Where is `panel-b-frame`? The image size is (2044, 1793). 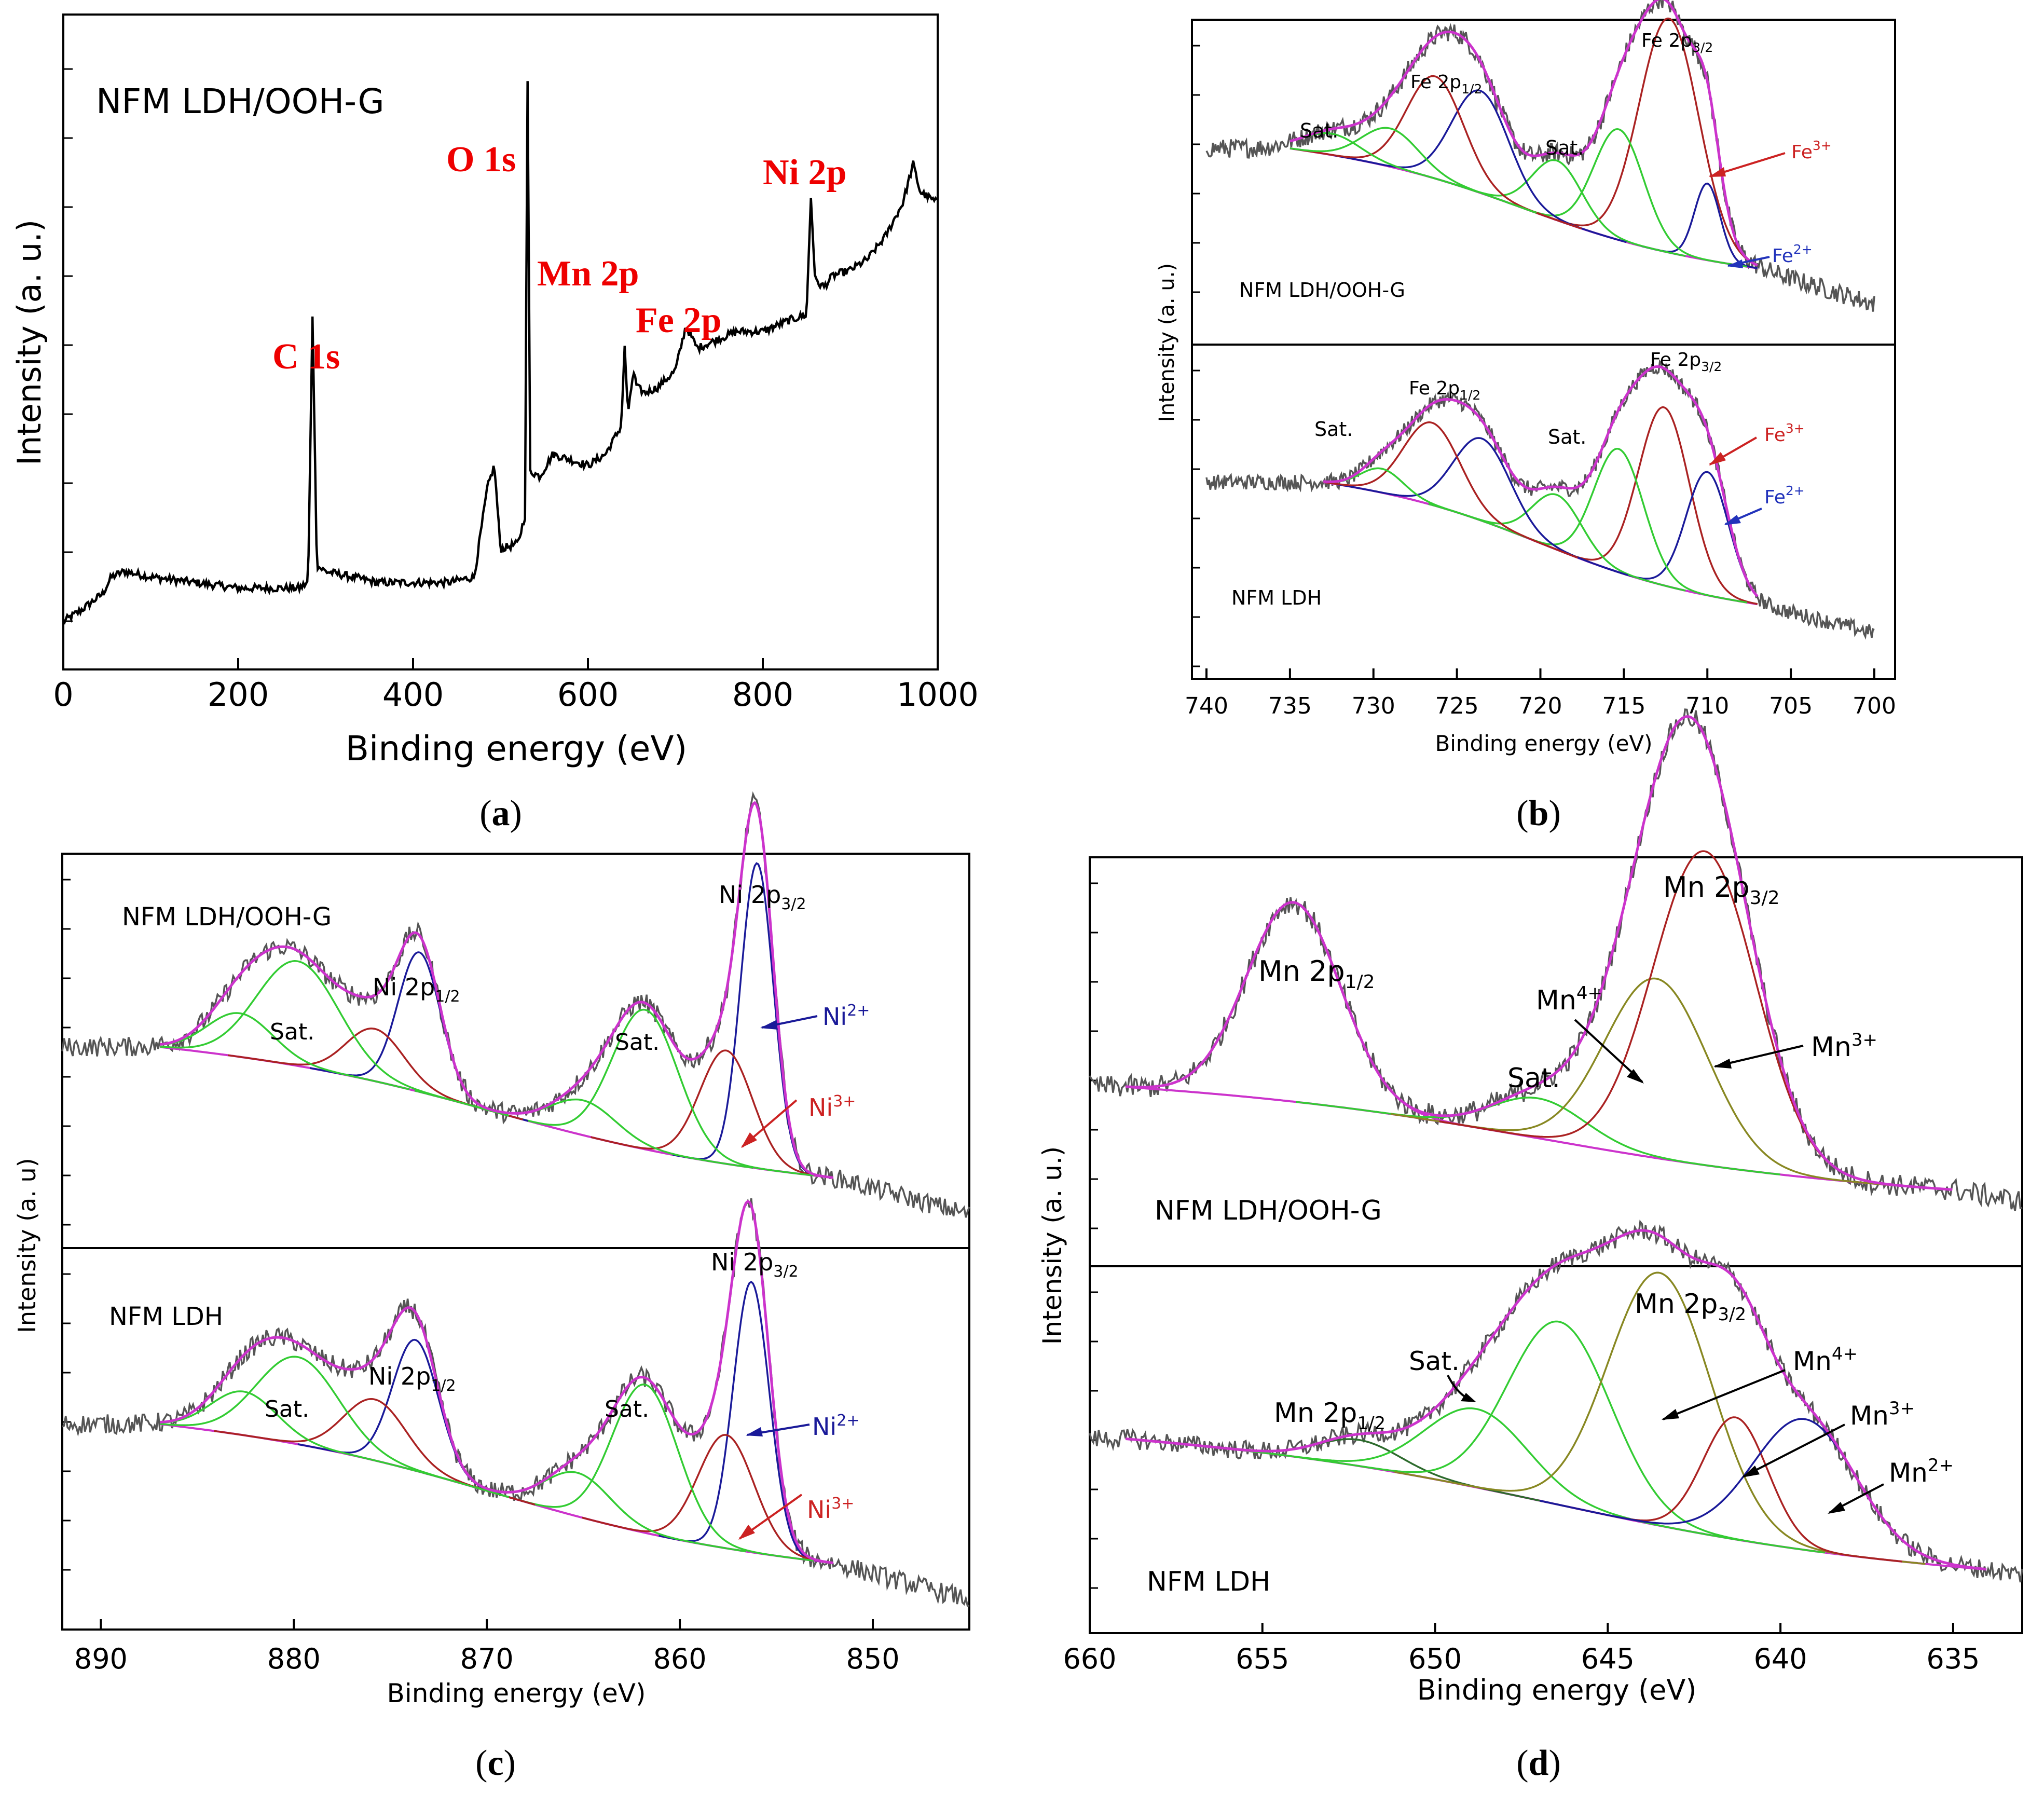
panel-b-frame is located at coordinates (1544, 349).